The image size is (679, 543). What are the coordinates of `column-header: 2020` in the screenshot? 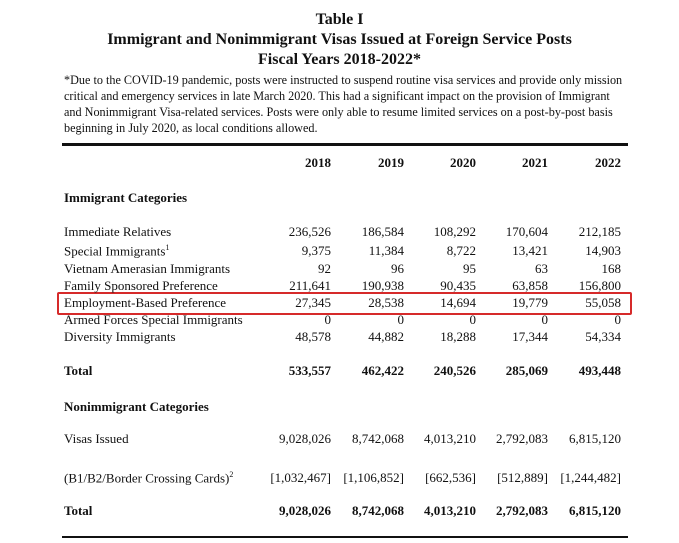 It's located at (463, 162).